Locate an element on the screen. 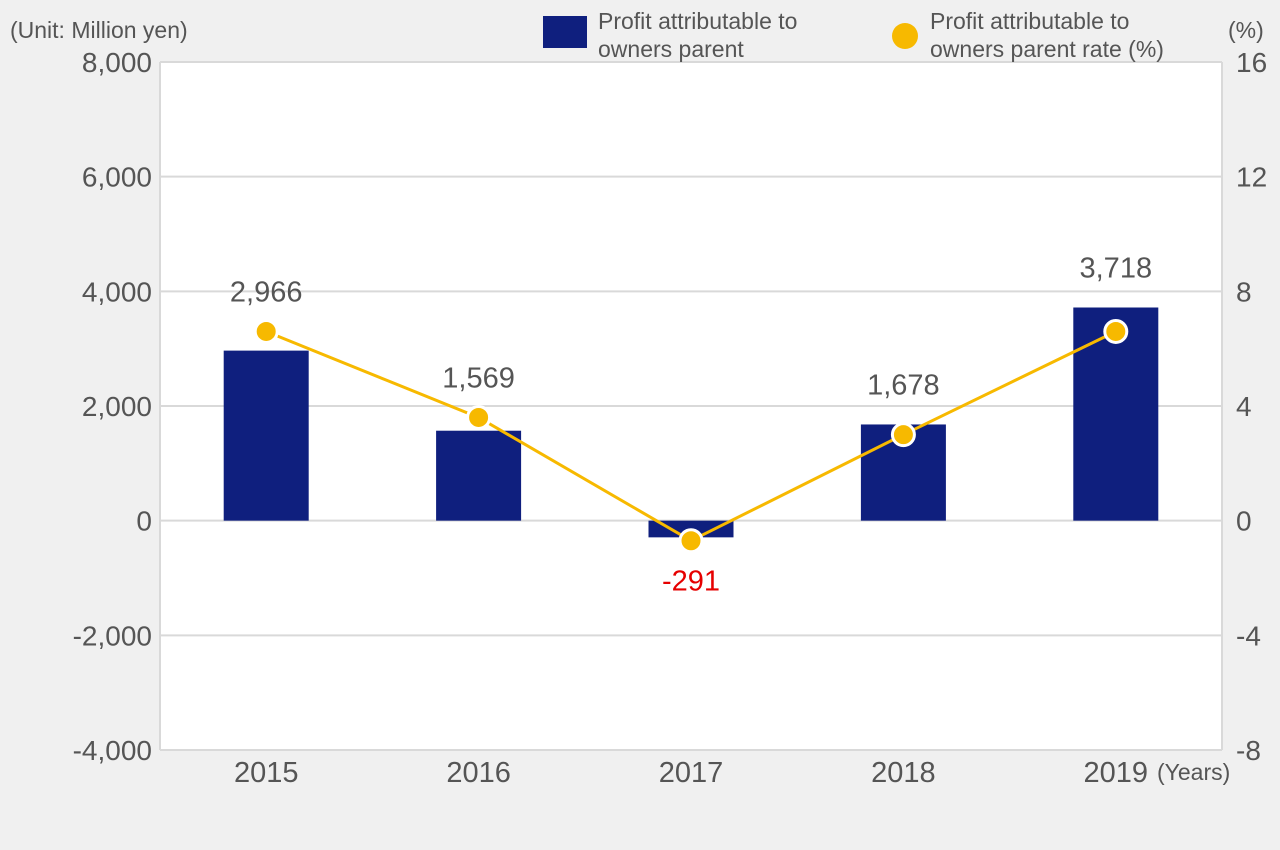 The height and width of the screenshot is (850, 1280). rate-point-2015 is located at coordinates (266, 331).